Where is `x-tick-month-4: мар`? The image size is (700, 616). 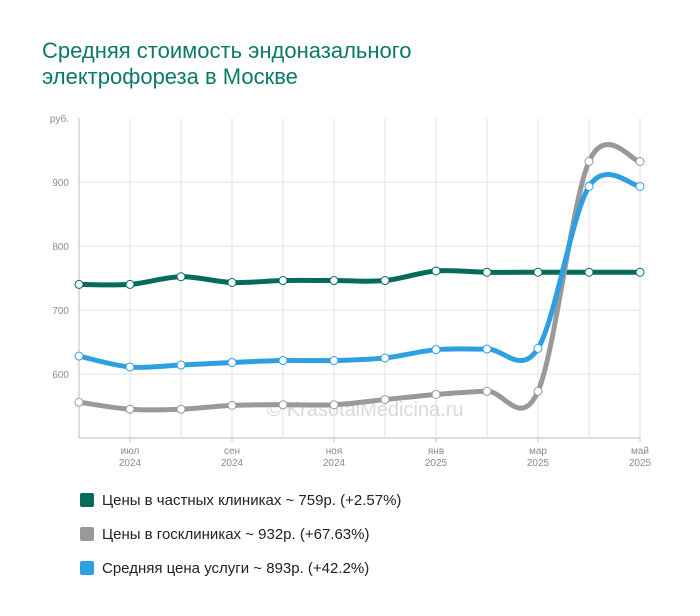
x-tick-month-4: мар is located at coordinates (538, 451).